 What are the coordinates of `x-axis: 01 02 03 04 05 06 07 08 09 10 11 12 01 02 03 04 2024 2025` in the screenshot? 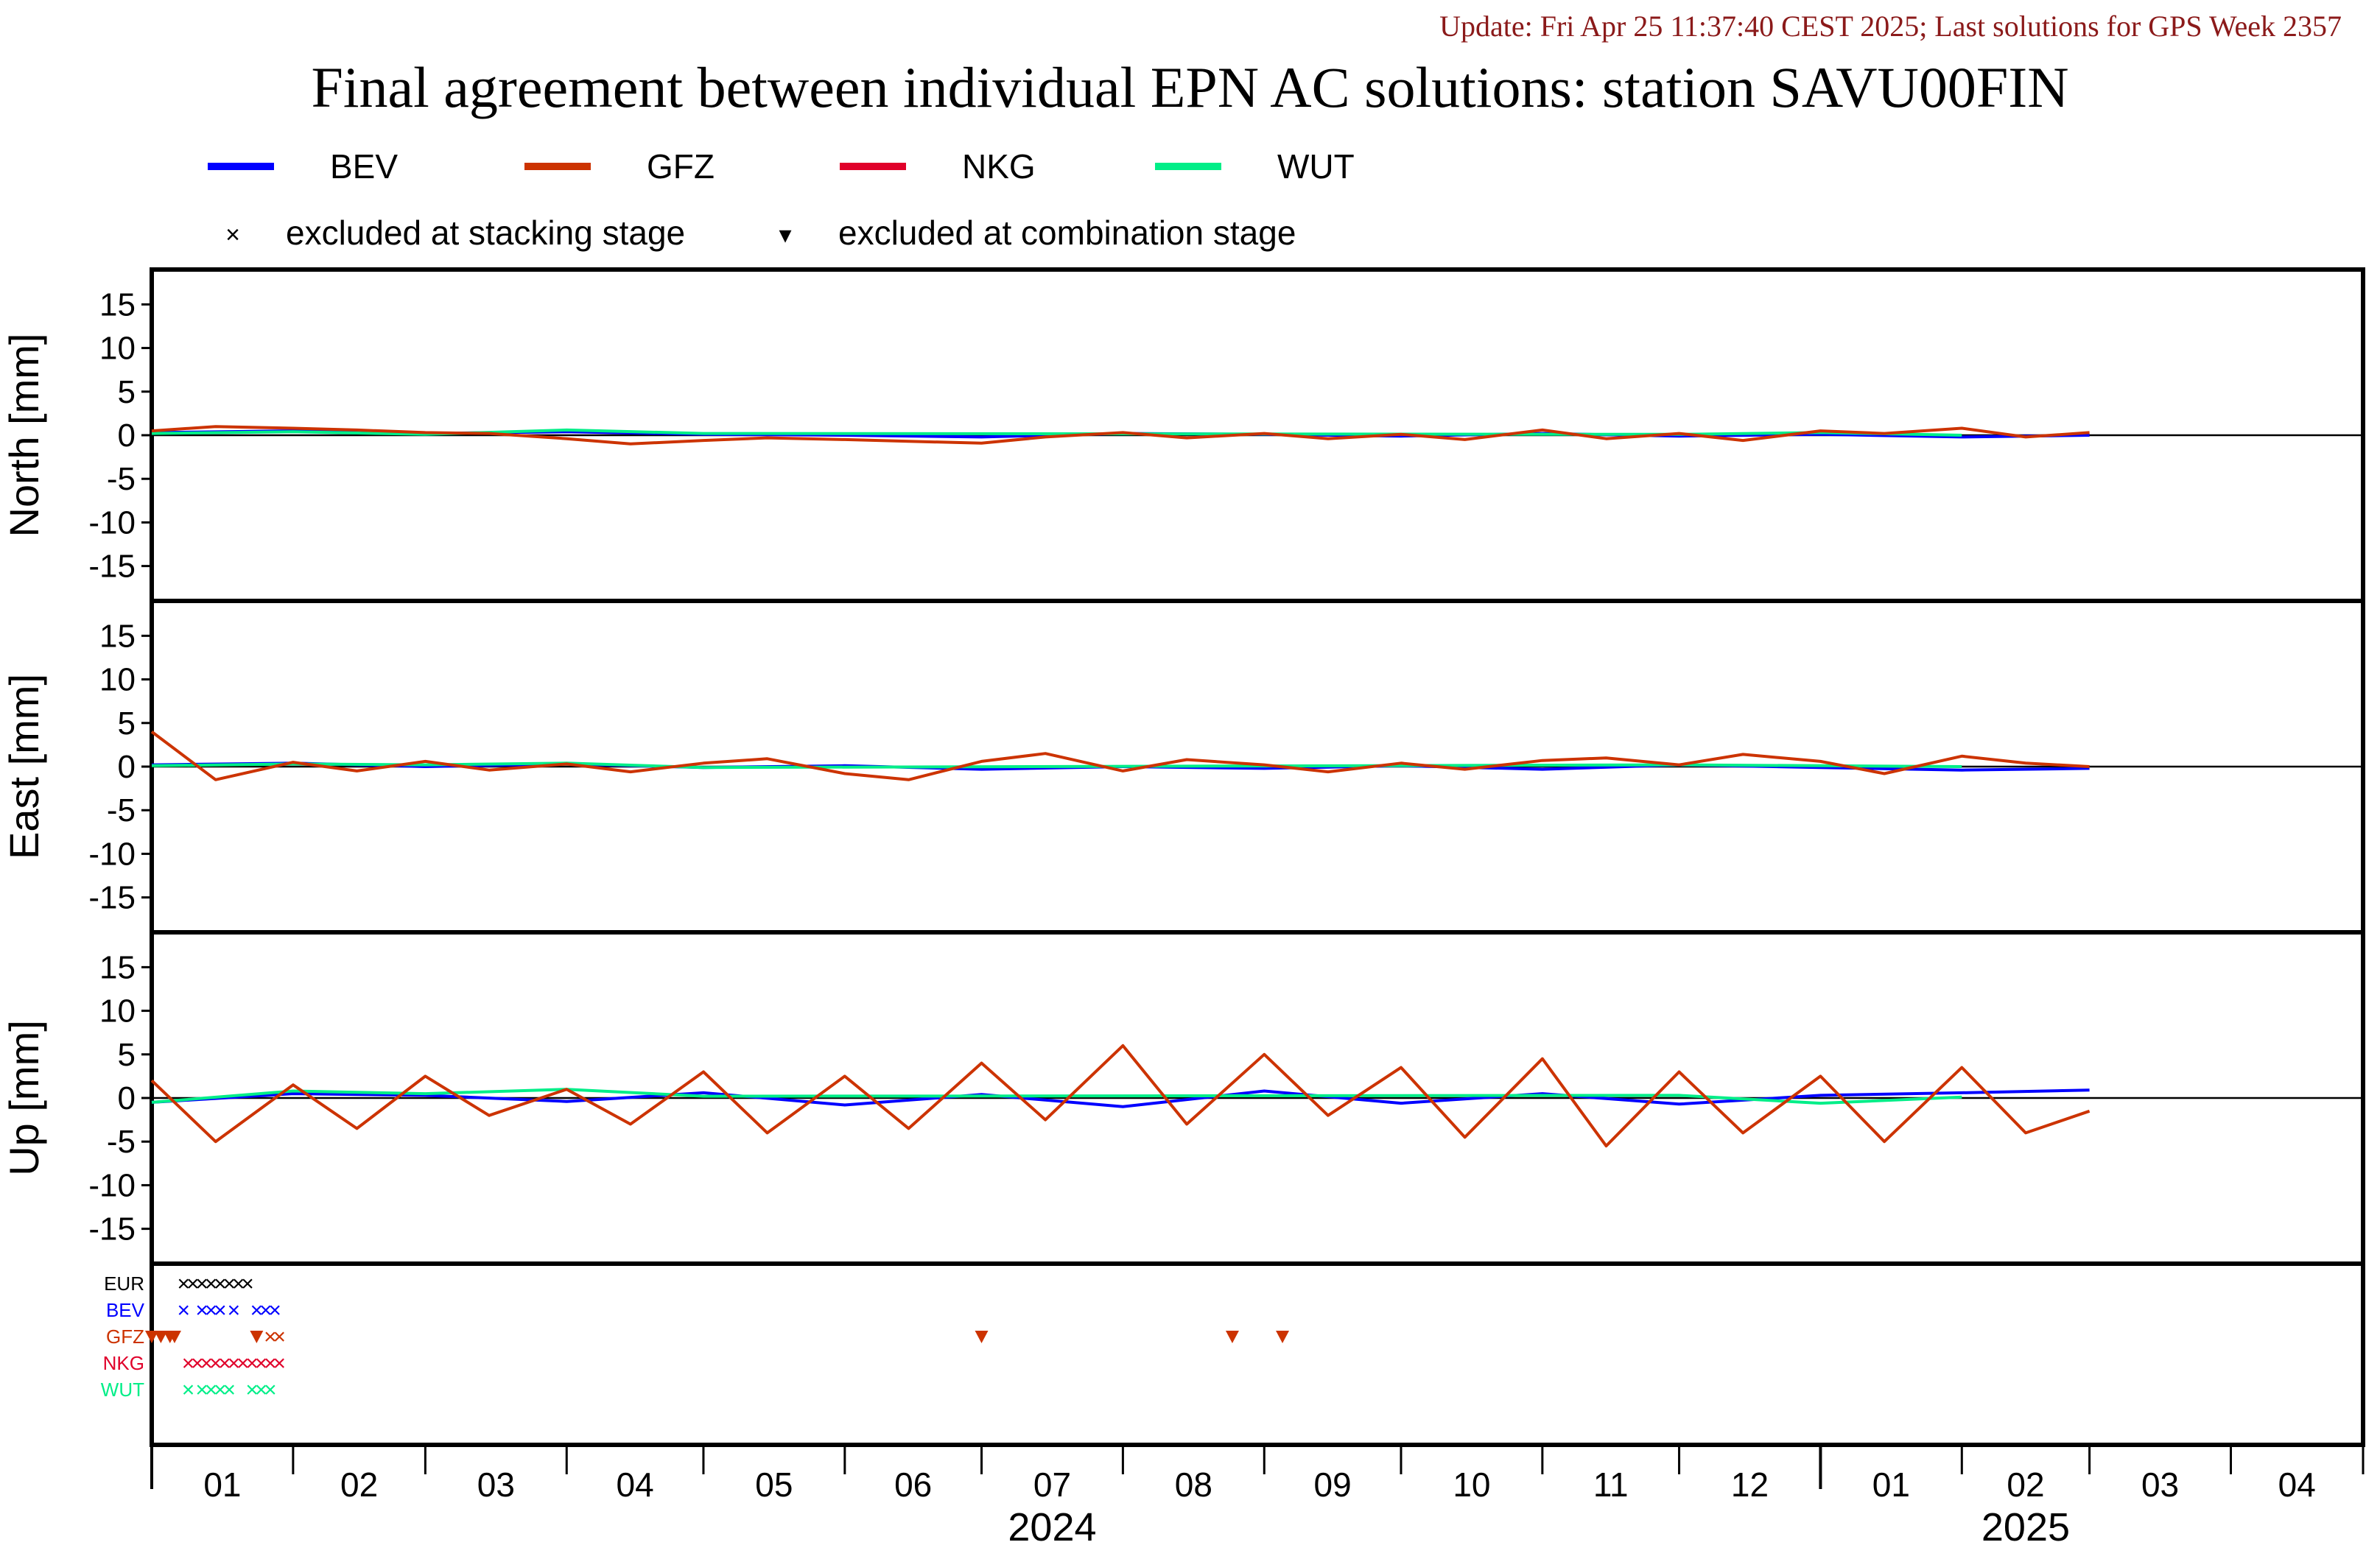 It's located at (1257, 1494).